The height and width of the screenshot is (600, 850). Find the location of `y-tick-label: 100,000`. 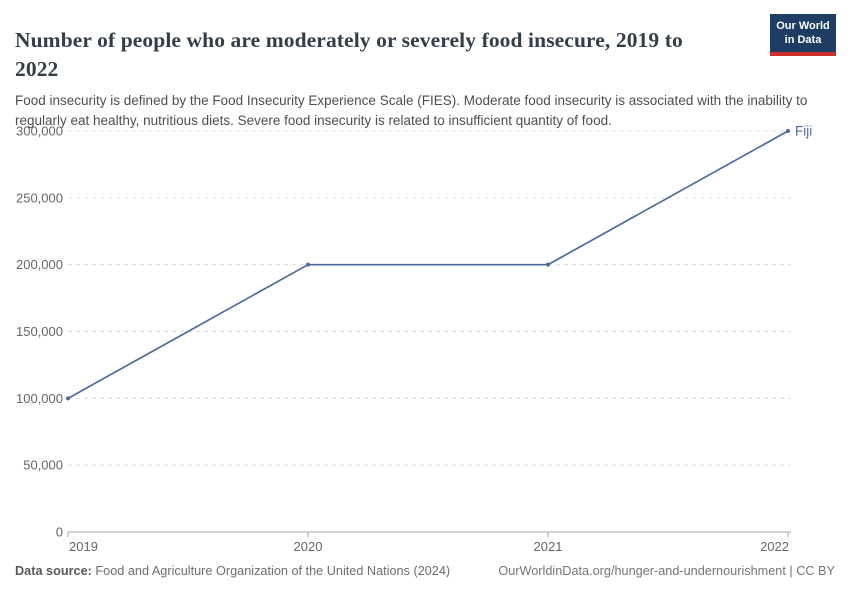

y-tick-label: 100,000 is located at coordinates (39, 398).